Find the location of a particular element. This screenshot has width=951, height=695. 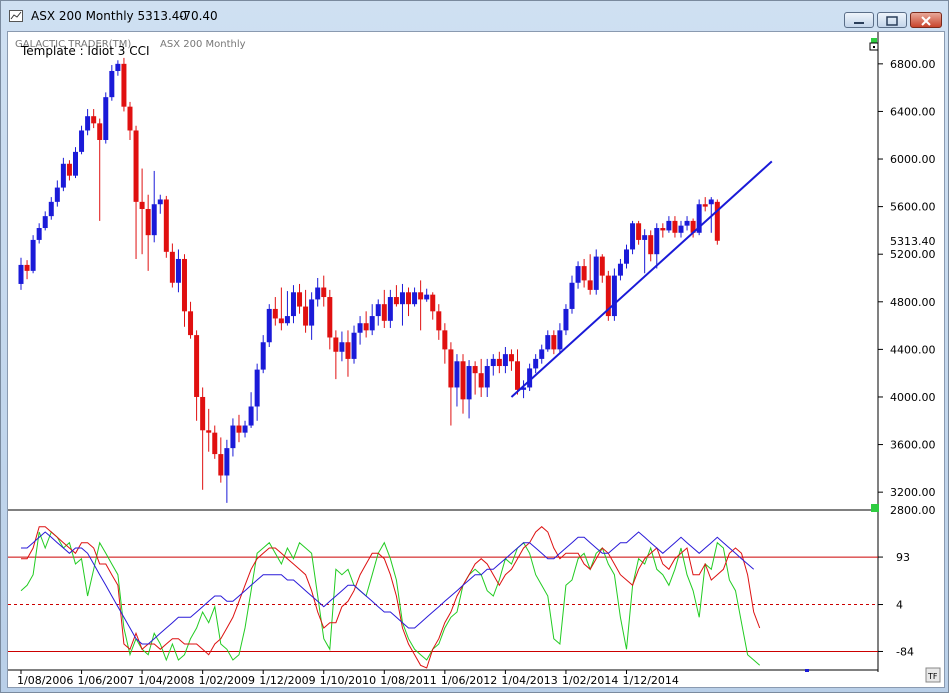

cci-green-marker is located at coordinates (875, 508).